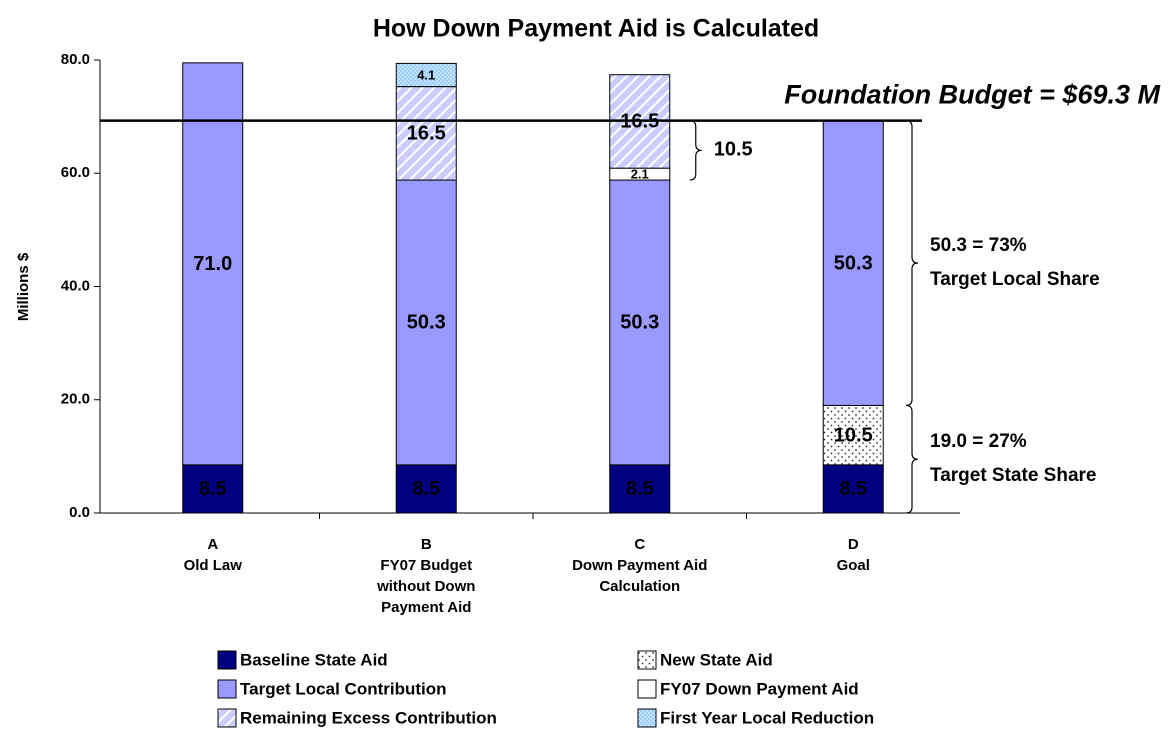 This screenshot has height=732, width=1175. Describe the element at coordinates (733, 150) in the screenshot. I see `brace-label: 10.5` at that location.